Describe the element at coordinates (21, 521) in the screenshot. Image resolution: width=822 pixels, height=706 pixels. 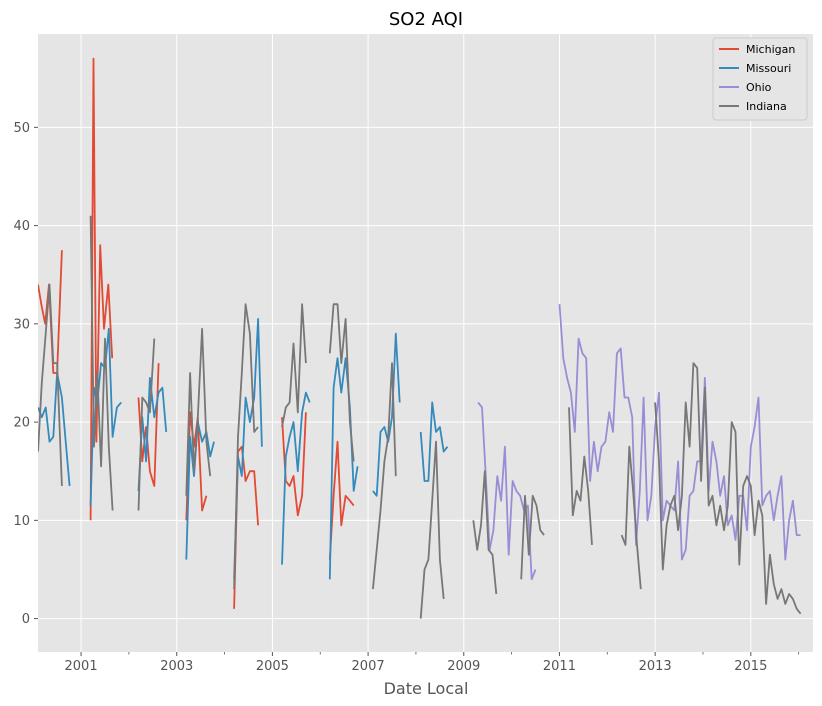
I see `y-tick-label: 10` at that location.